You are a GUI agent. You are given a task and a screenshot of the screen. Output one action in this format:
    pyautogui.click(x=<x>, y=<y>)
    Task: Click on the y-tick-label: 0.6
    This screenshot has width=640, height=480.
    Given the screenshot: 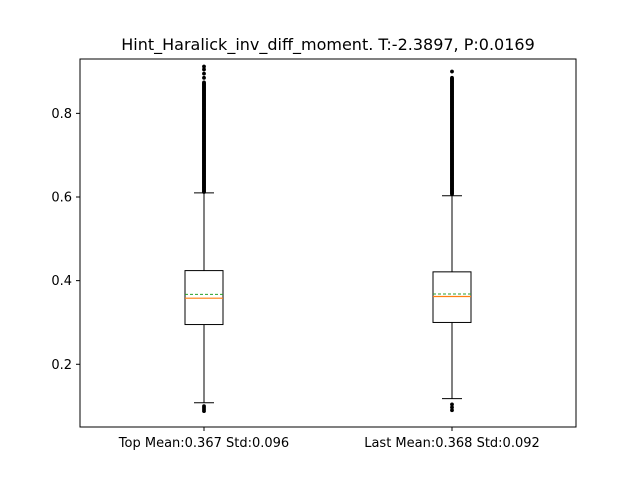 What is the action you would take?
    pyautogui.click(x=61, y=198)
    